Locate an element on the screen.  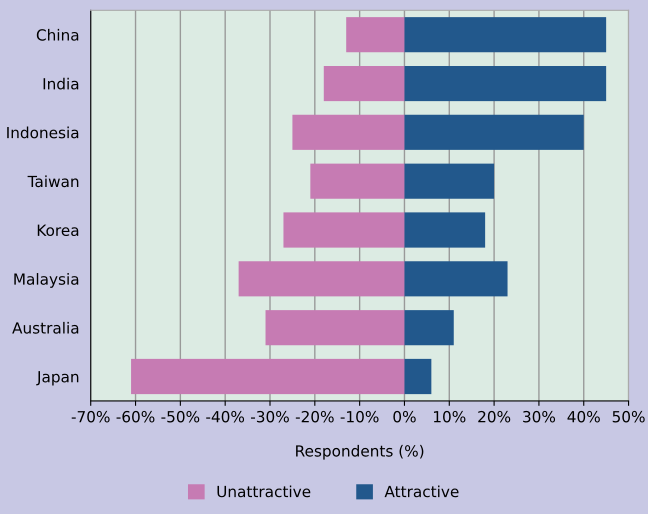
x-tick-label: 30% is located at coordinates (539, 416).